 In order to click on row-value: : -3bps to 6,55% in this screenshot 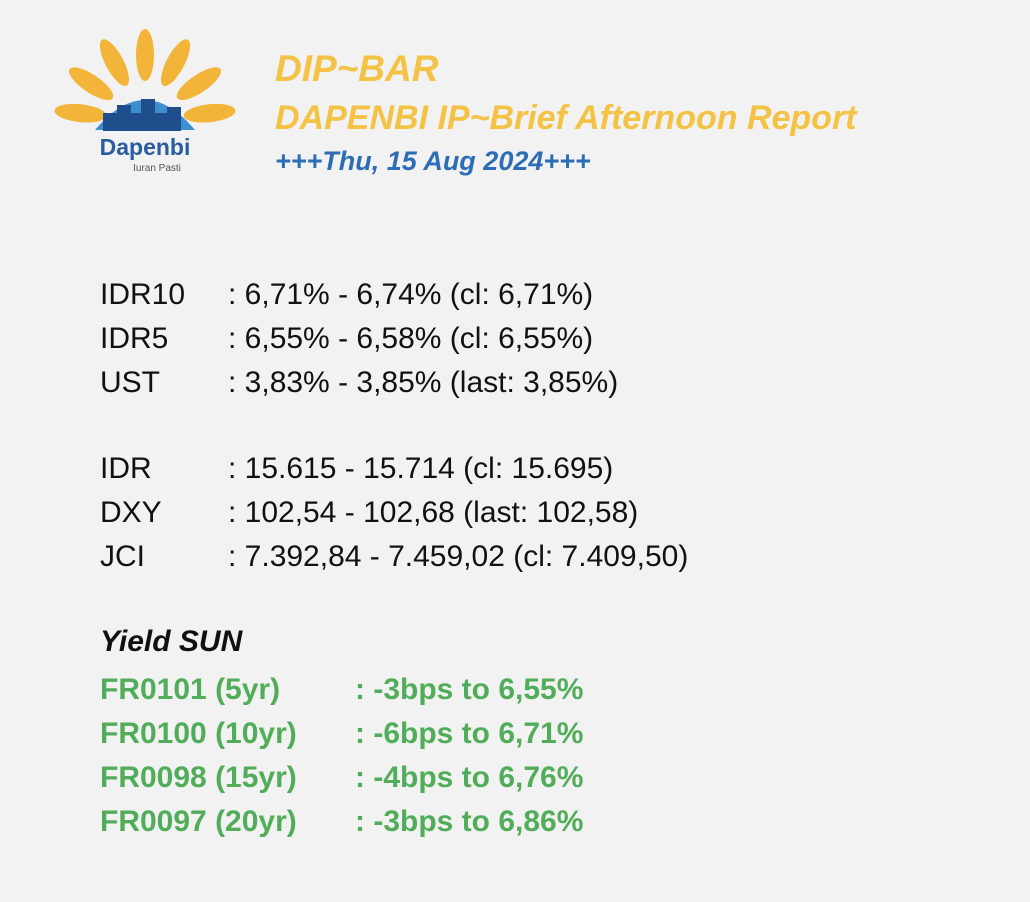, I will do `click(469, 689)`.